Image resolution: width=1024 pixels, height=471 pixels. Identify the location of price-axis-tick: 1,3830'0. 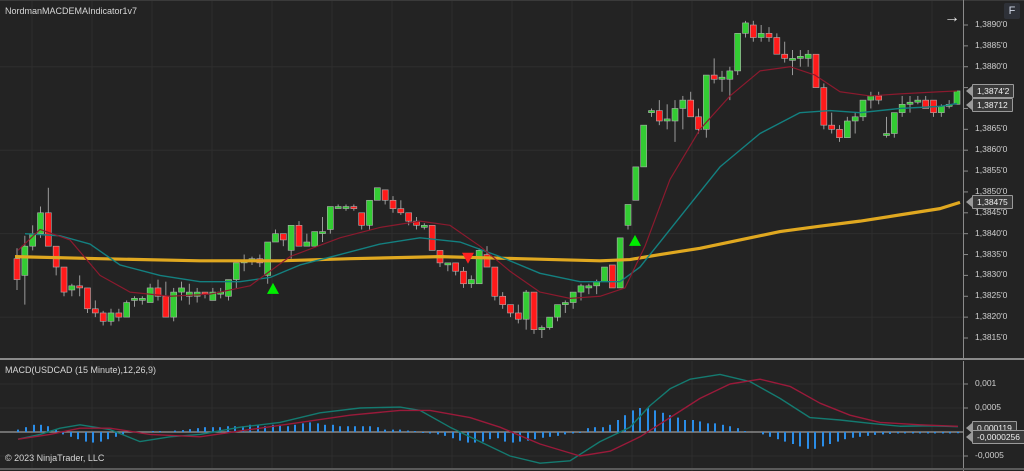
(991, 274).